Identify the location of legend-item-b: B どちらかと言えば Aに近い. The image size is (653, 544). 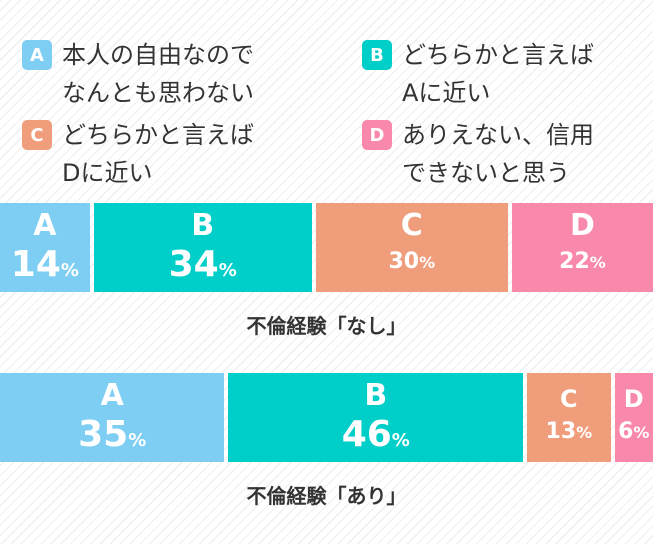
(502, 74).